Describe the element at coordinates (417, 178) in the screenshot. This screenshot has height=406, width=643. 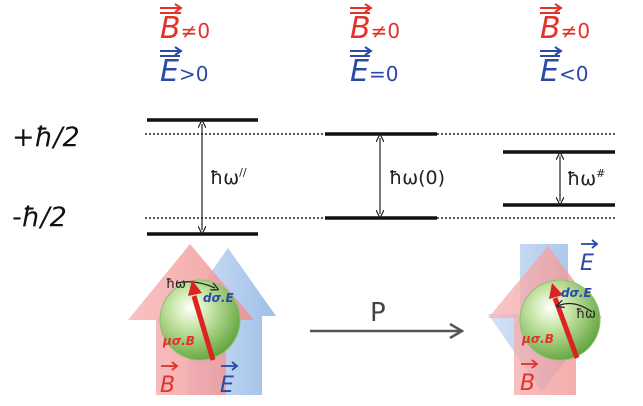
I see `splitting-label: ħω(0)` at that location.